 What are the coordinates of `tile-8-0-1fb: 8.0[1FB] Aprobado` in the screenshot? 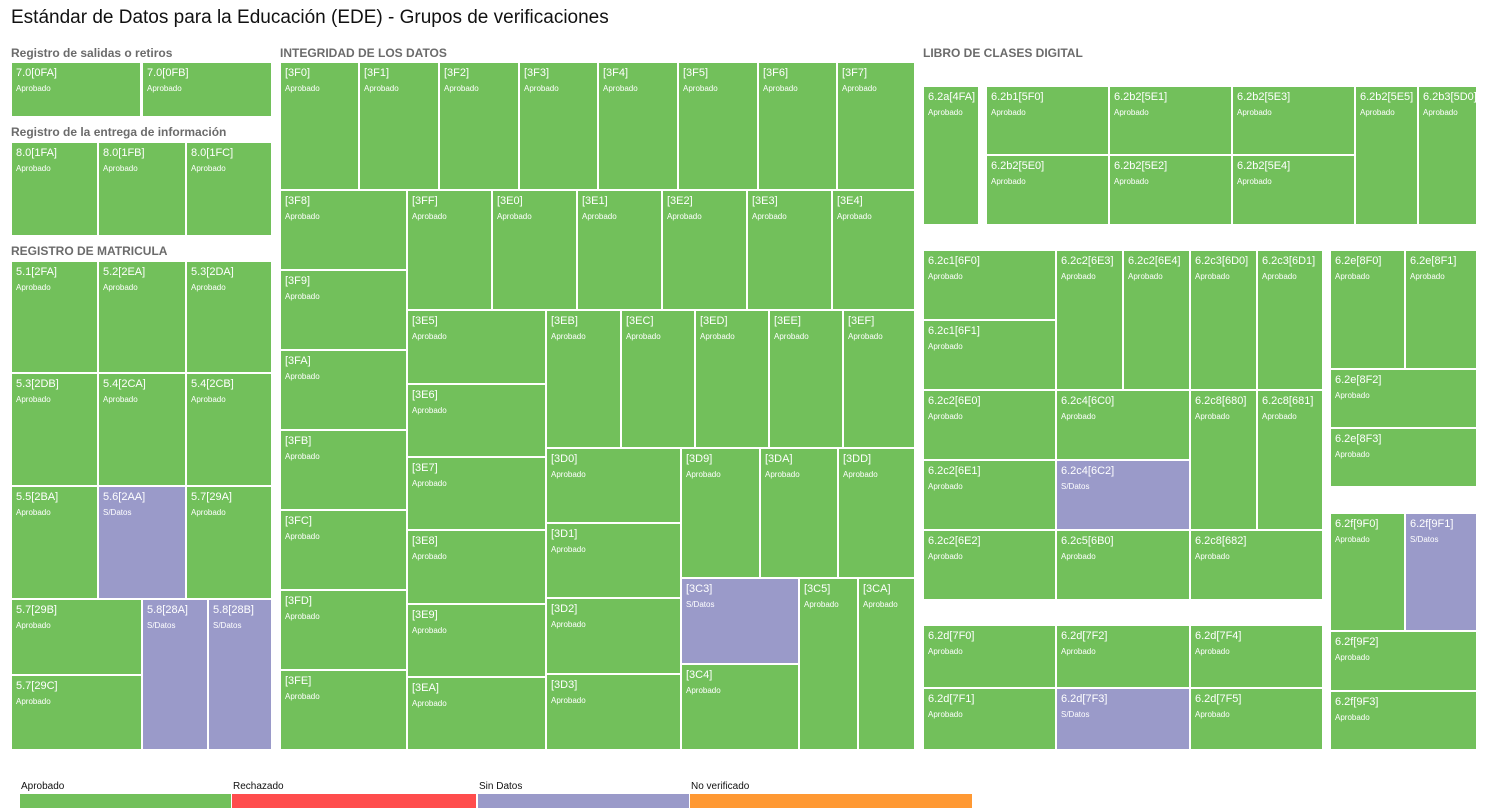 It's located at (142, 189).